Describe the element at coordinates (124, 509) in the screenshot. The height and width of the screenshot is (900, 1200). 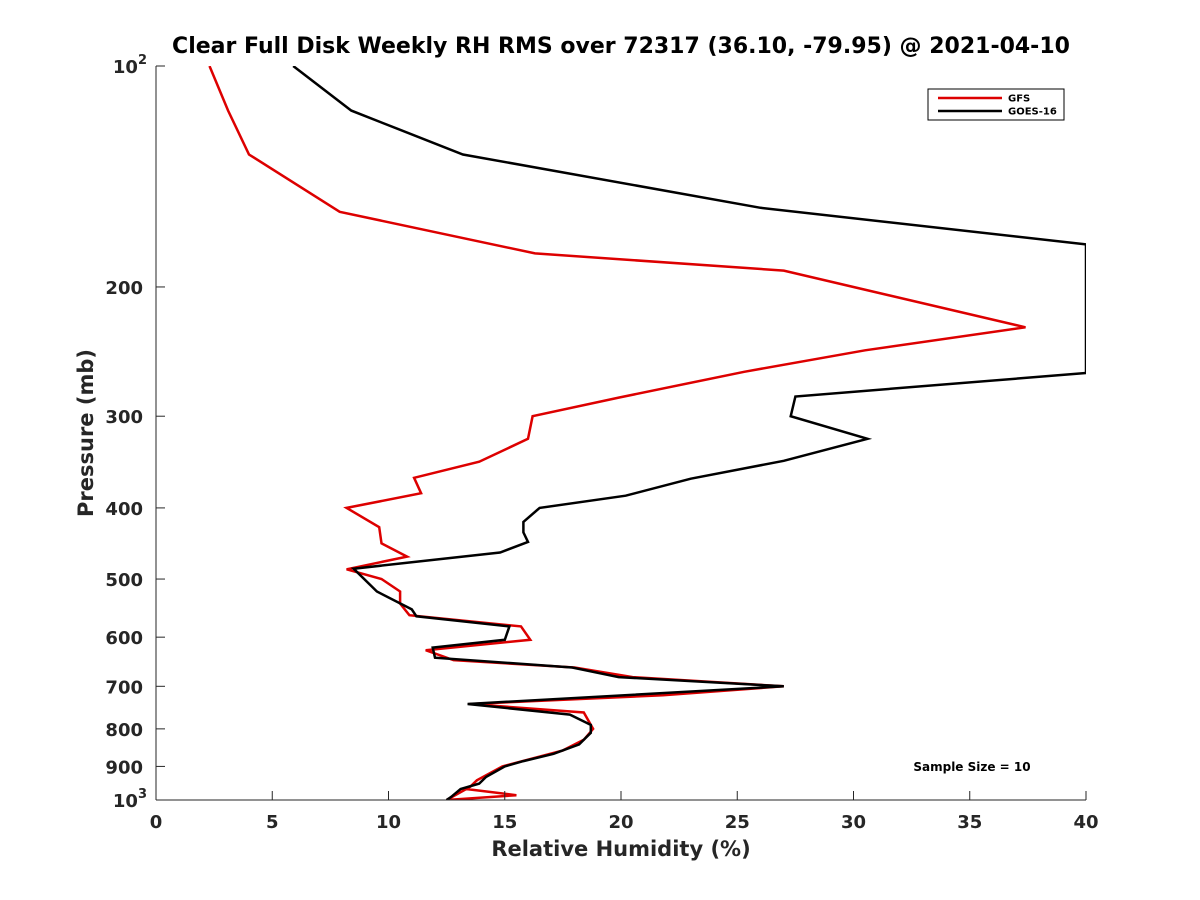
I see `y-tick-label: 400` at that location.